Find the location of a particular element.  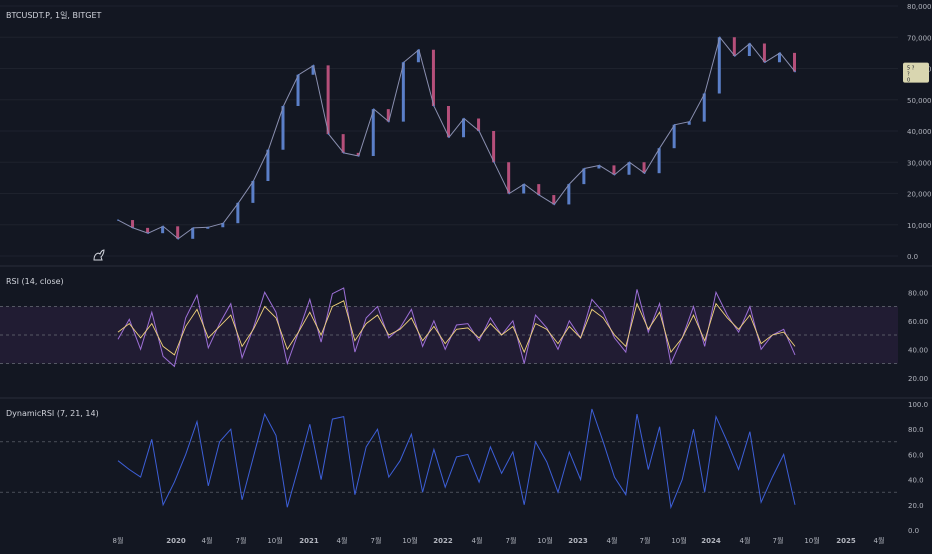

dynamic-rsi-pane-title: DynamicRSI (7, 21, 14) is located at coordinates (52, 413).